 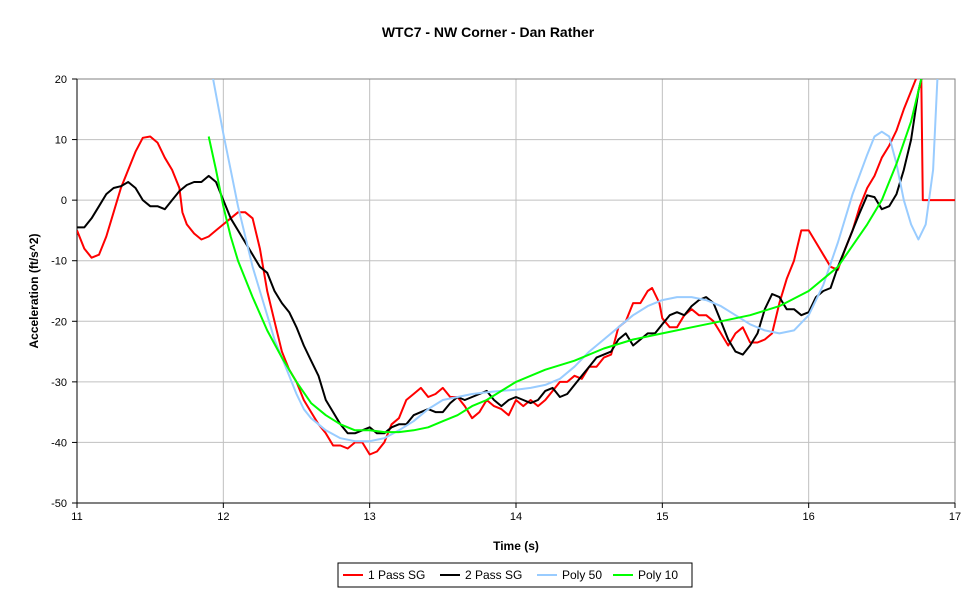 What do you see at coordinates (658, 575) in the screenshot?
I see `legend-label: Poly 10` at bounding box center [658, 575].